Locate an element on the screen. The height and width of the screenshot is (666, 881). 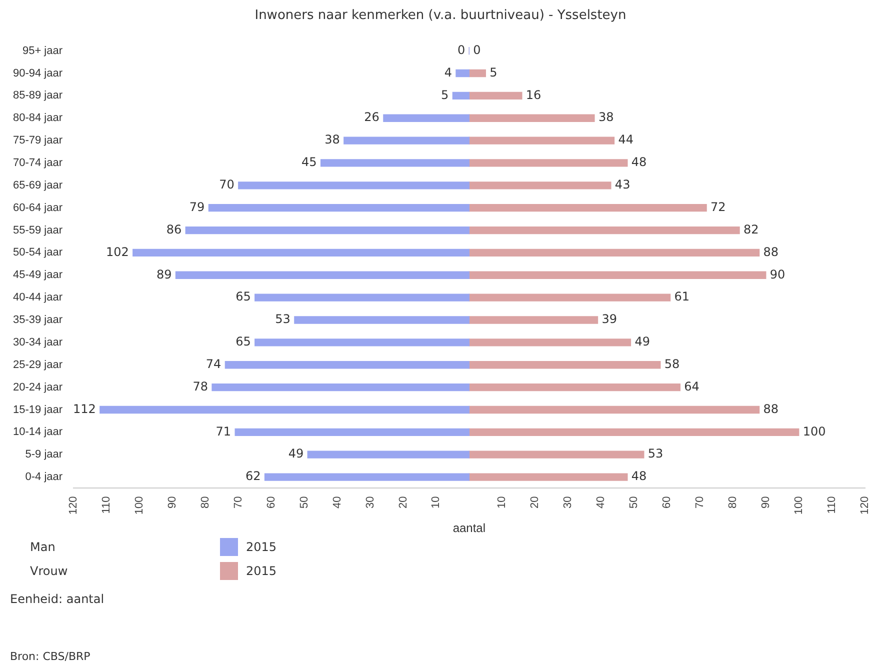
data-label: 79 is located at coordinates (197, 207).